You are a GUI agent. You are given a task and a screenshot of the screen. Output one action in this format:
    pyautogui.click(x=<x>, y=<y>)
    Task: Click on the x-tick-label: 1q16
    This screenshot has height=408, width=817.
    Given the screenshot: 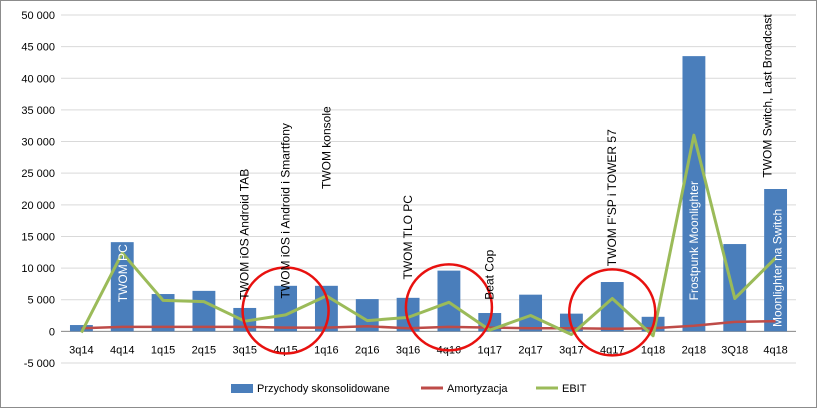 What is the action you would take?
    pyautogui.click(x=326, y=350)
    